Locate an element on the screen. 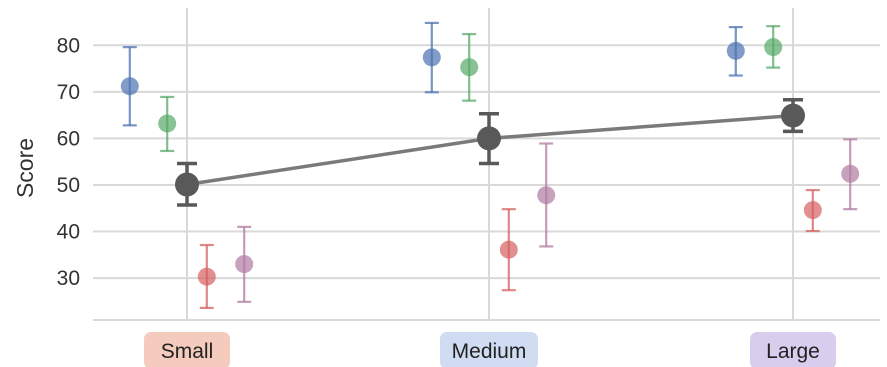  y-tick-labels: 30 40 50 60 70 80 is located at coordinates (68, 162).